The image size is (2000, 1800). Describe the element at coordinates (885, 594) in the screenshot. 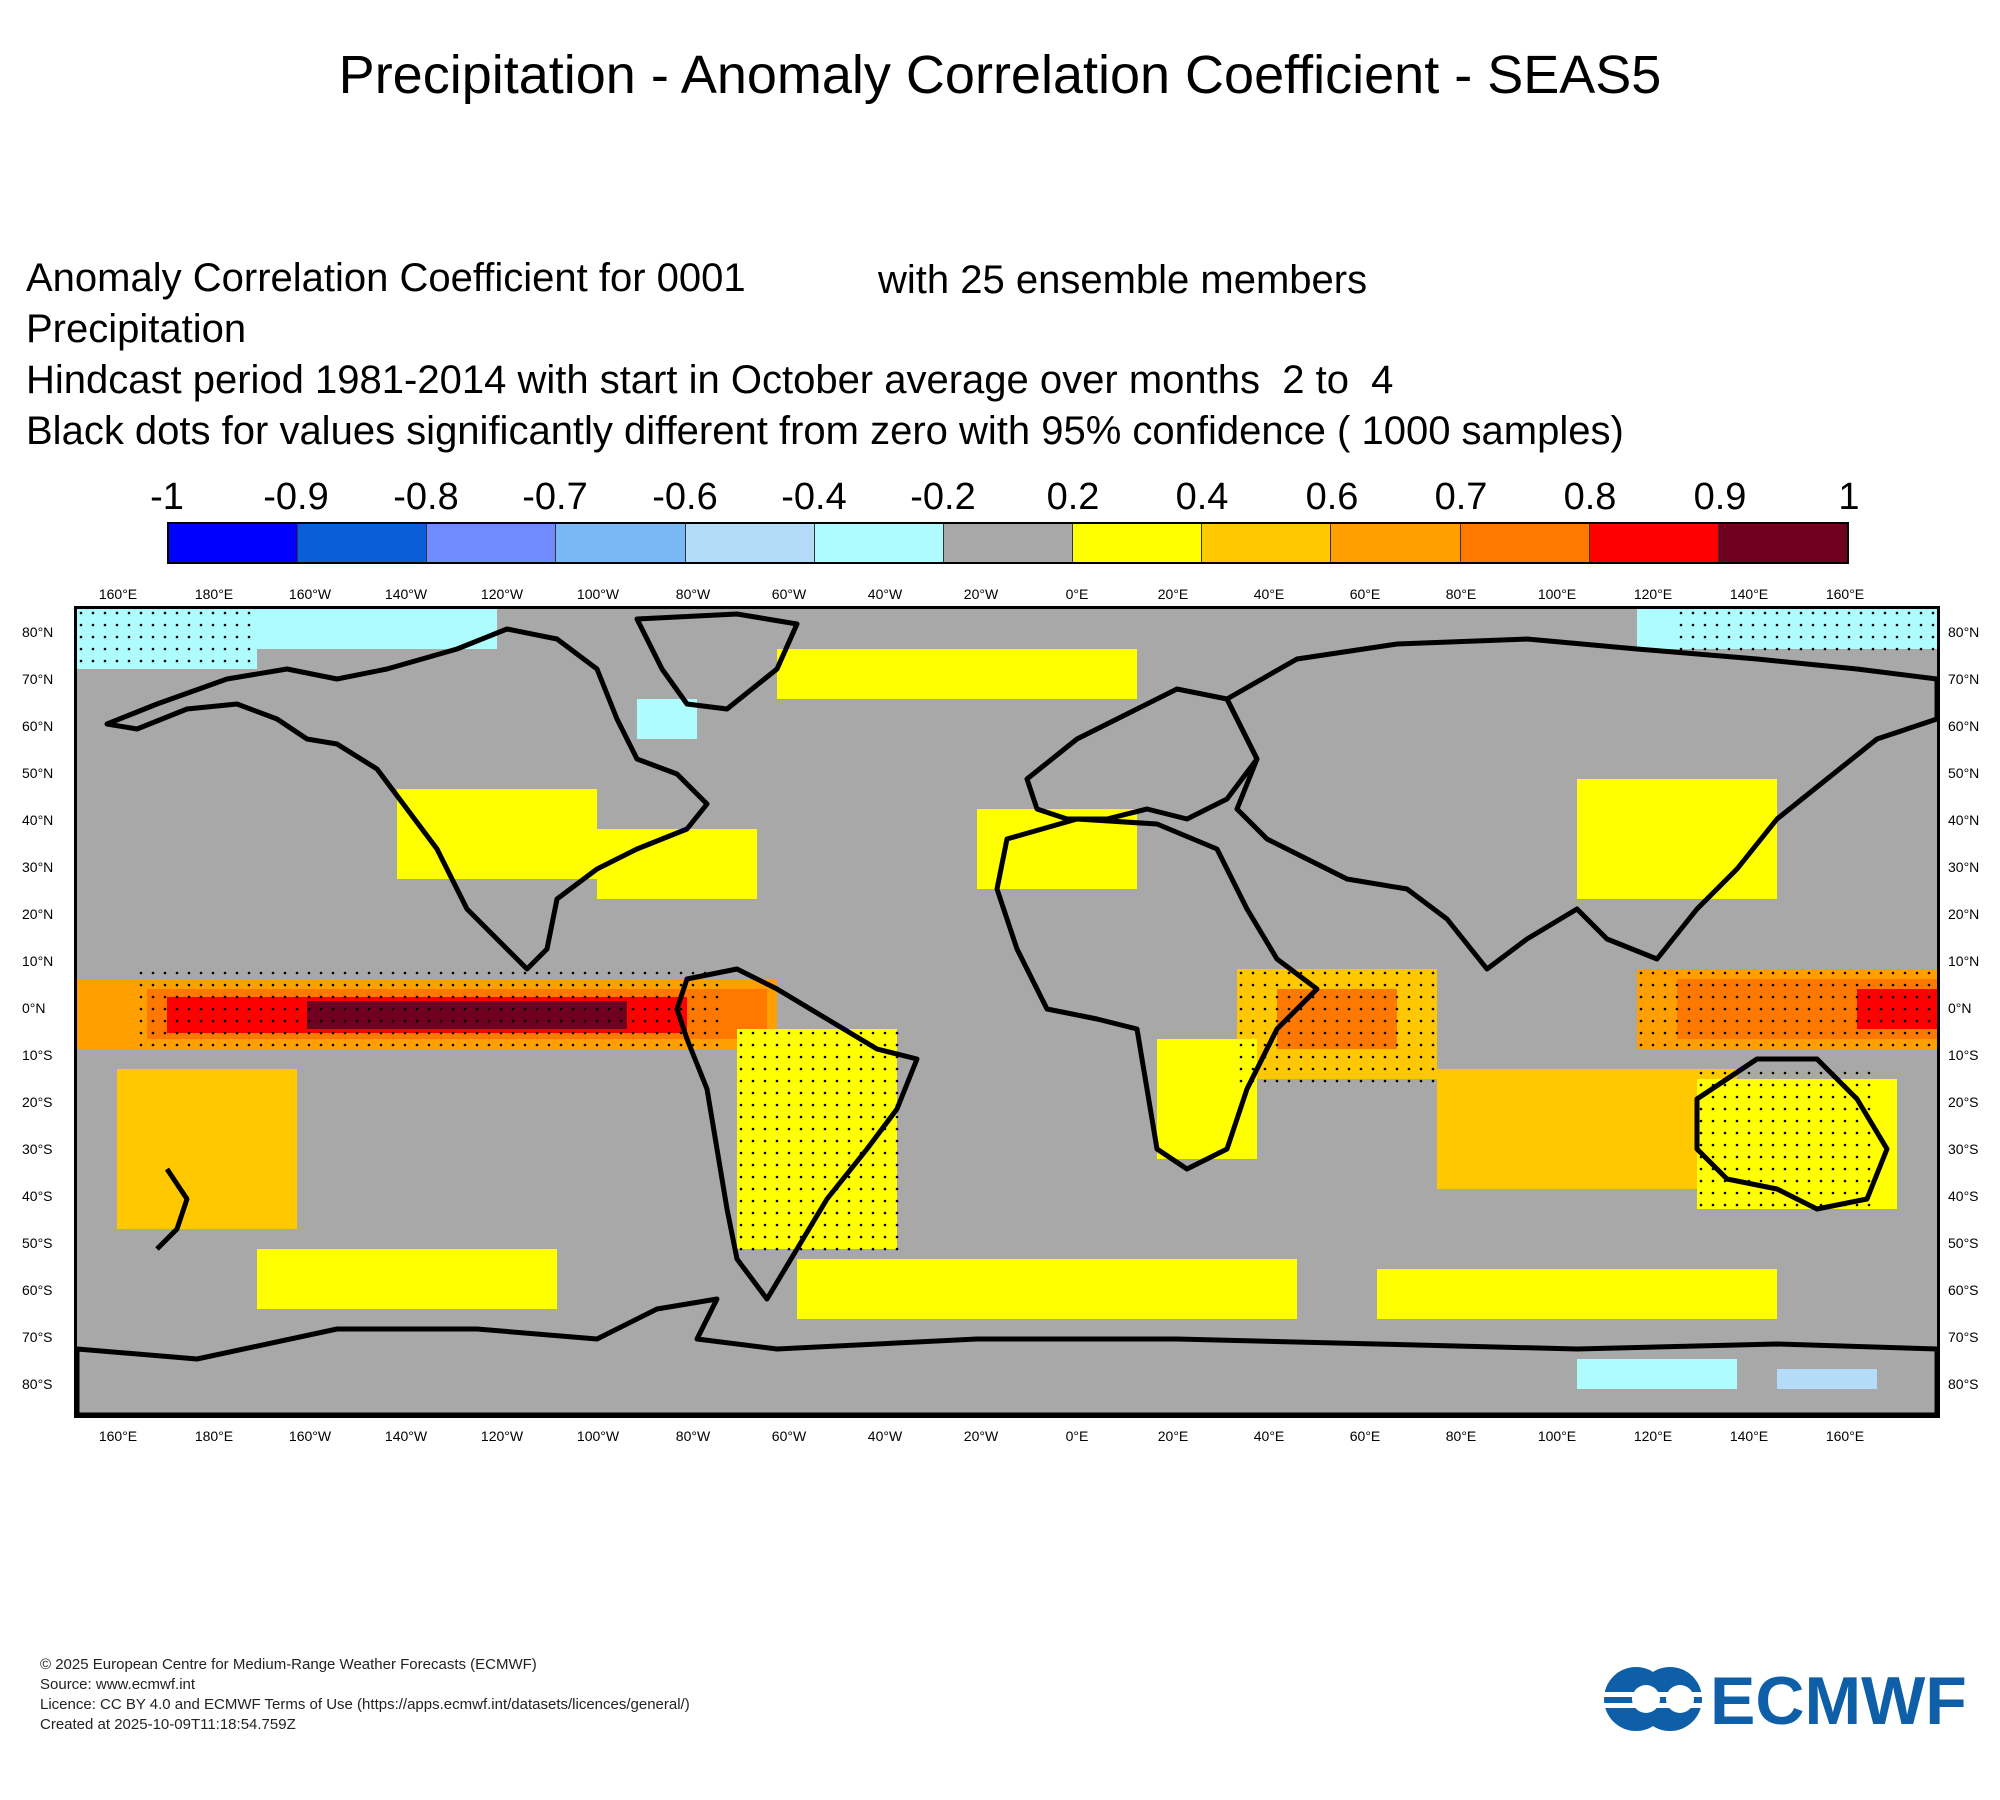

I see `lon-label: 40°W` at that location.